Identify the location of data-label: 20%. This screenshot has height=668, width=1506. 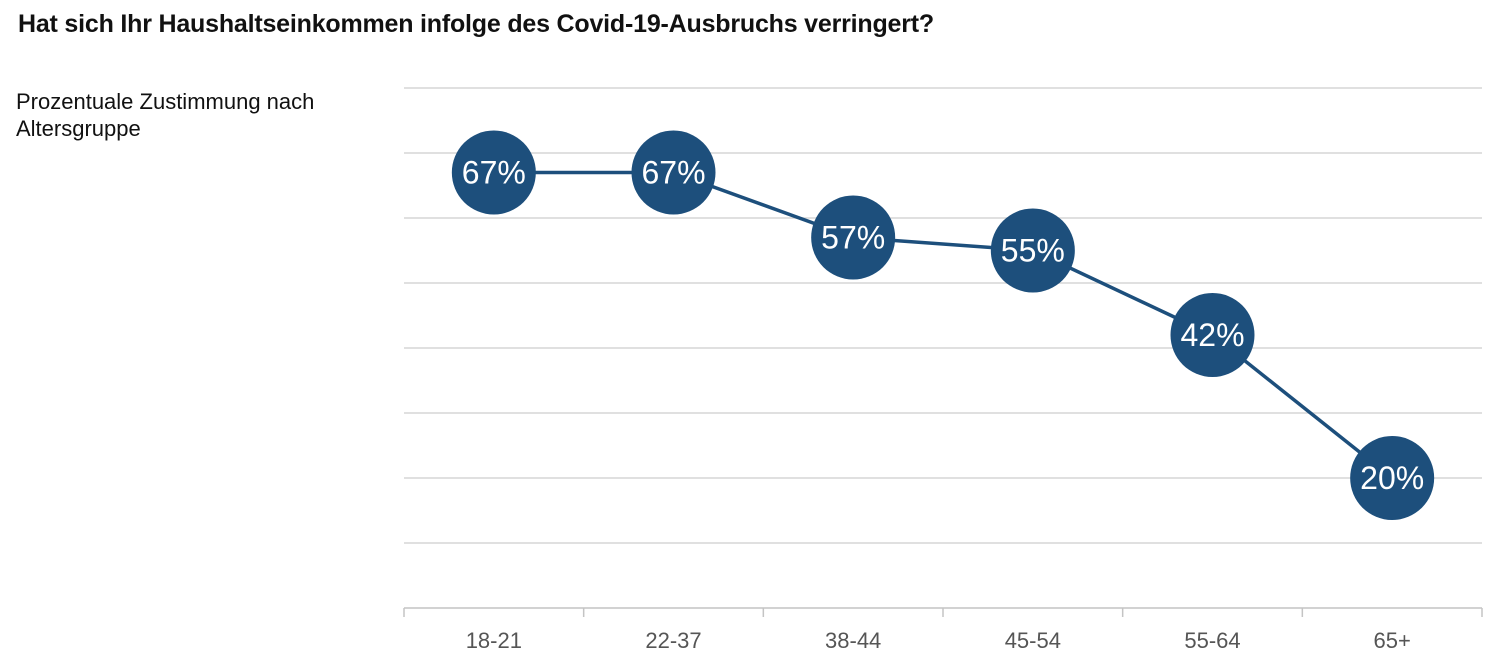
(1392, 478).